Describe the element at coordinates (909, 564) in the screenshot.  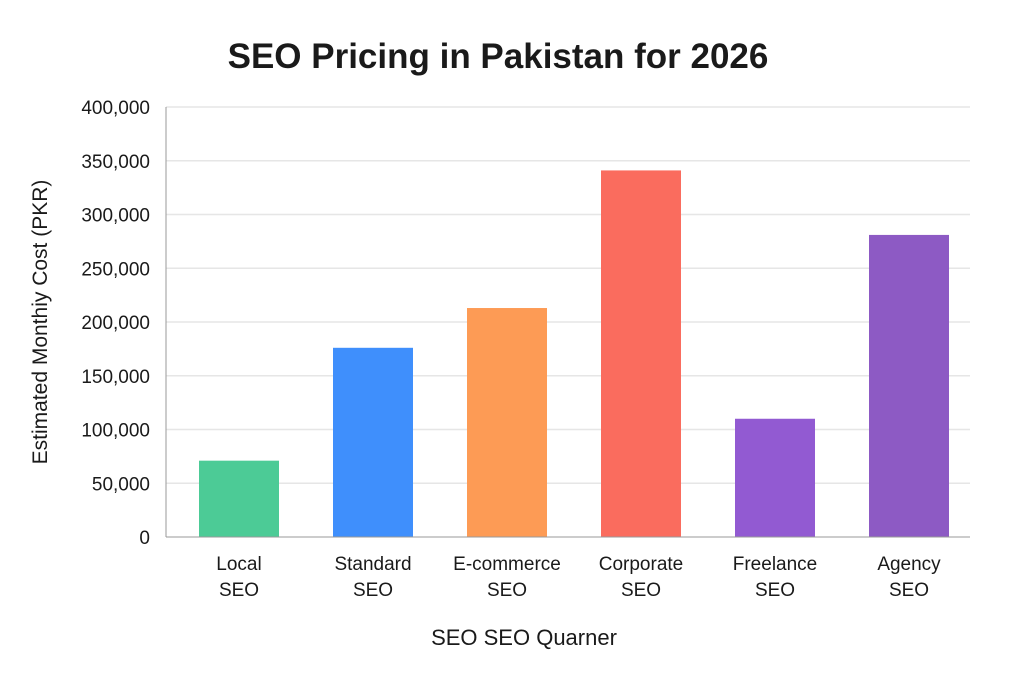
I see `x-tick-label: Agency` at that location.